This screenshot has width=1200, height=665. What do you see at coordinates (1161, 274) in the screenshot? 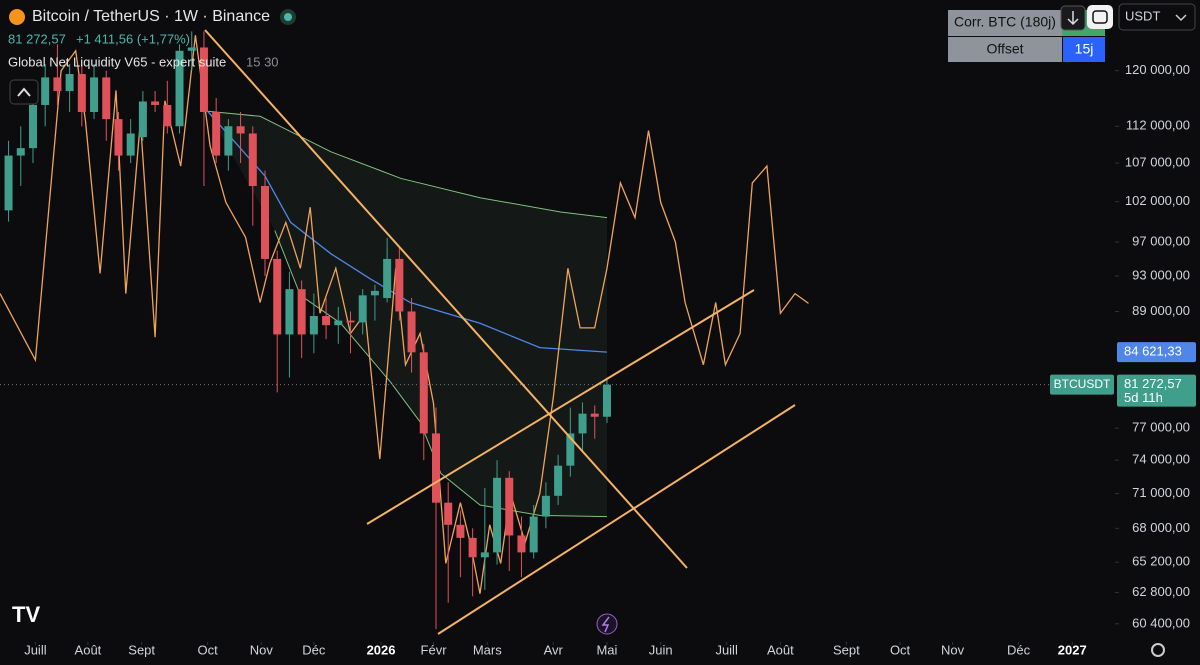
I see `y-tick-label: 93 000,00` at bounding box center [1161, 274].